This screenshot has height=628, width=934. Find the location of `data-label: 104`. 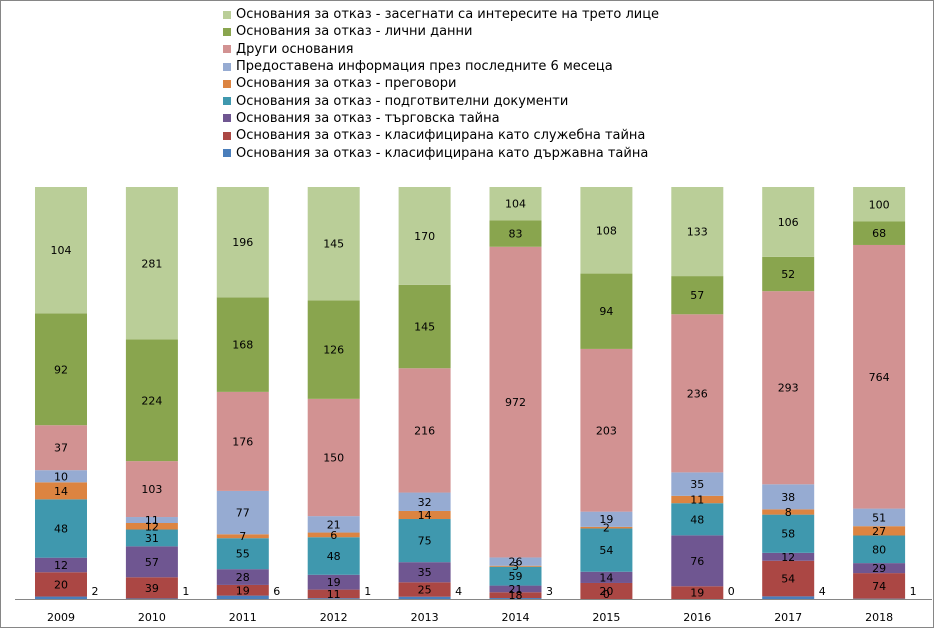

data-label: 104 is located at coordinates (515, 204).